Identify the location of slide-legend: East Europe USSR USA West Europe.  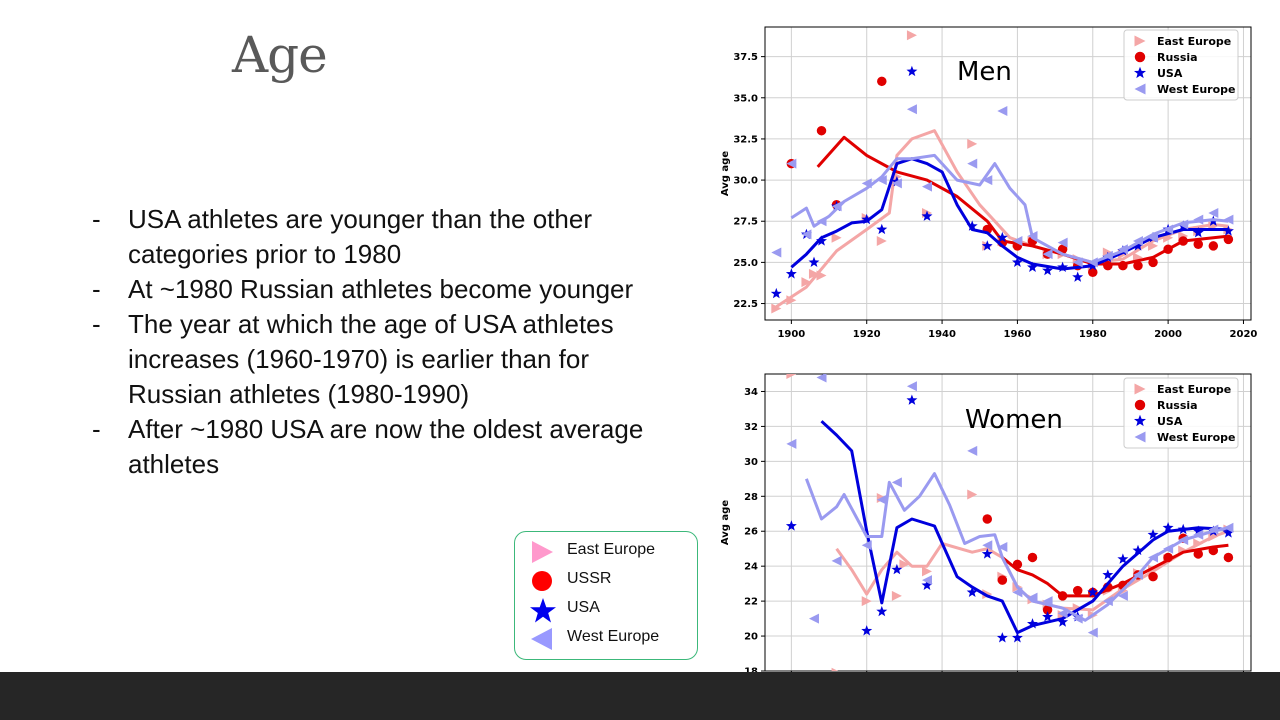
(606, 595).